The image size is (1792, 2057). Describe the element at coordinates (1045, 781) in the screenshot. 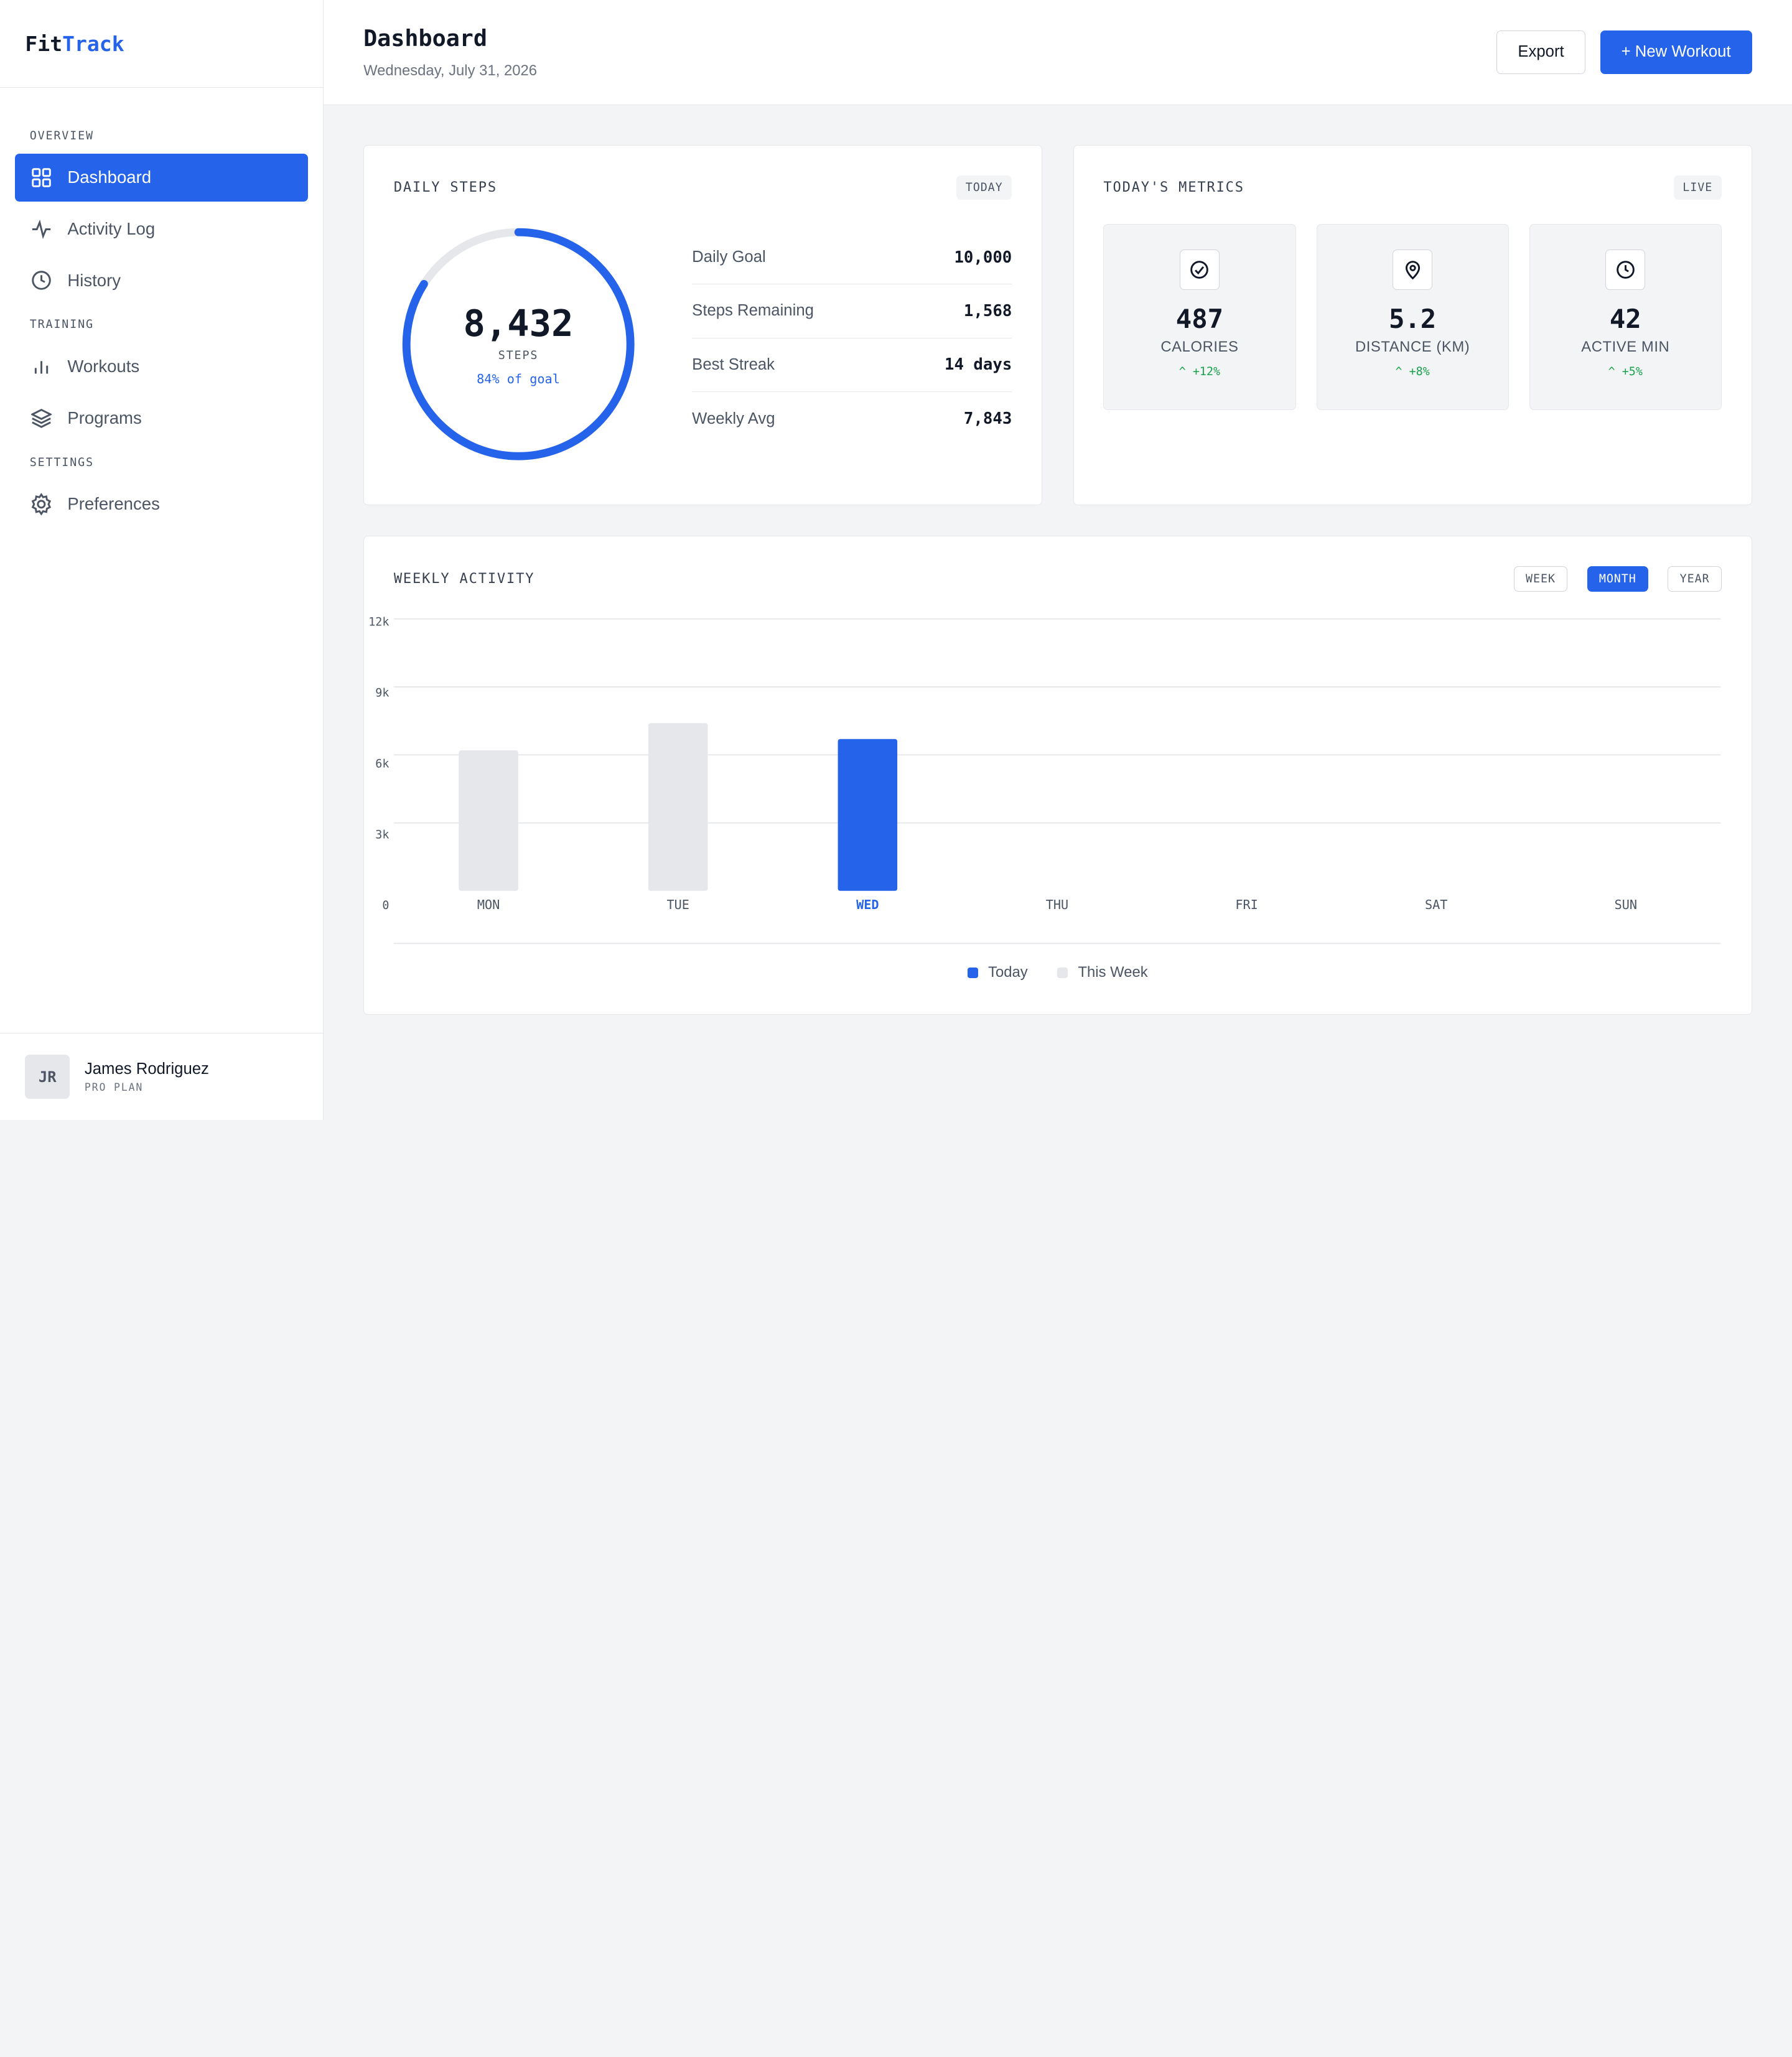

I see `weekly-activity-chart: 0 3k 6k 9k 12k MON TUE WED THU FRI SAT SUN` at that location.